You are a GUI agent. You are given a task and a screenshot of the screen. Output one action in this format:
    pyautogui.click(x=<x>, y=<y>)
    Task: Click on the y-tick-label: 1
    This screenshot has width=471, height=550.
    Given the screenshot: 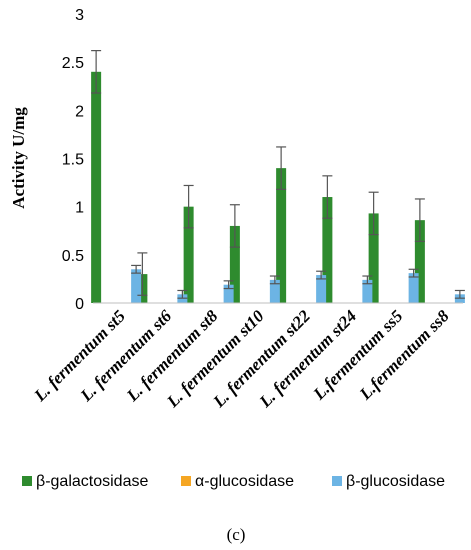 What is the action you would take?
    pyautogui.click(x=79, y=208)
    